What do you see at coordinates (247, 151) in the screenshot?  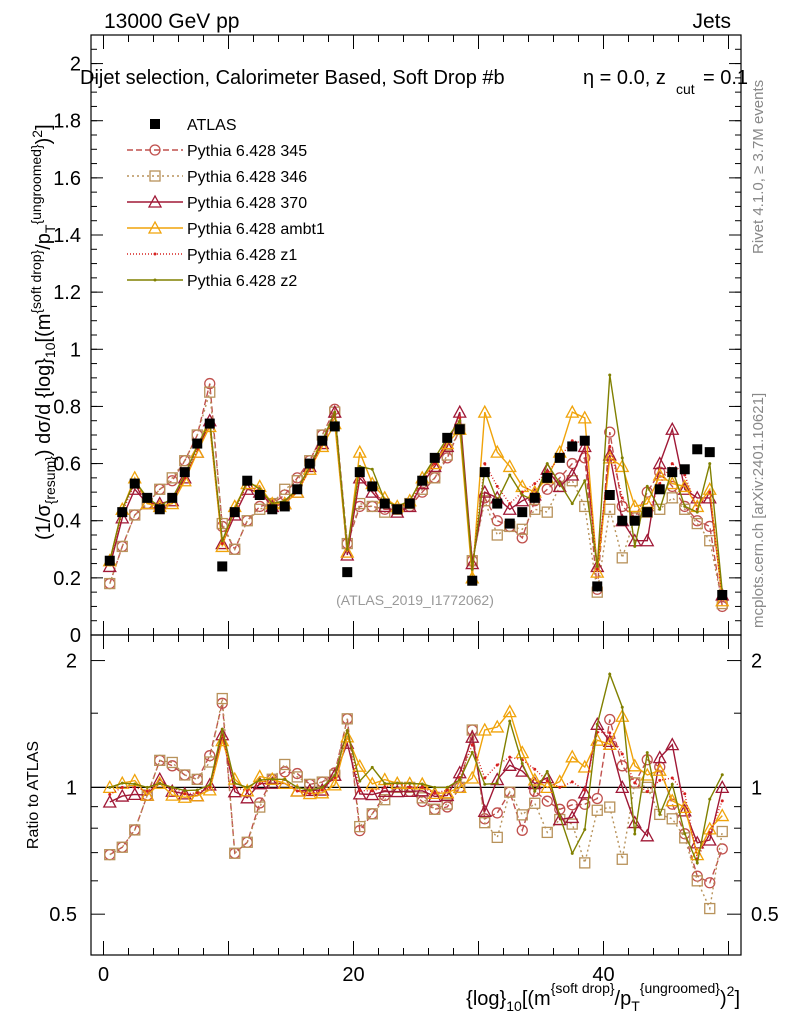 I see `legend-label: Pythia 6.428 345` at bounding box center [247, 151].